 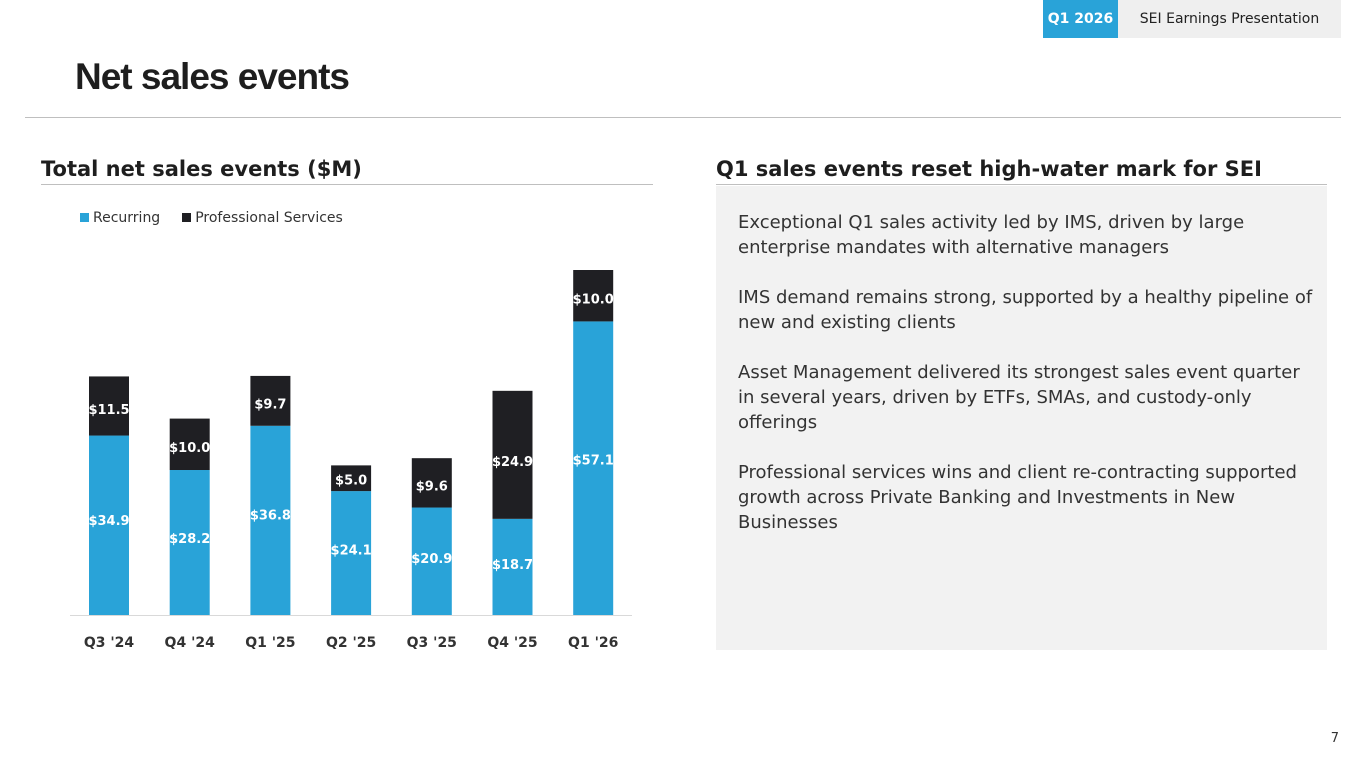 I want to click on recurring-data-label: $28.2, so click(x=189, y=539).